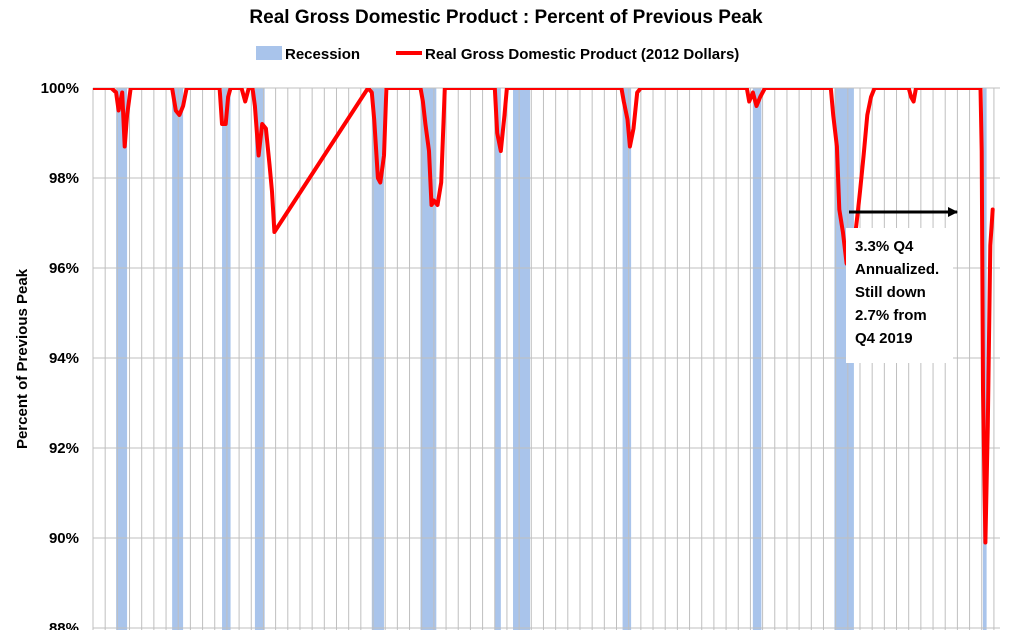 The image size is (1013, 630). I want to click on y-tick-labels: 100% 98% 96% 94% 92% 90% 88%, so click(60, 355).